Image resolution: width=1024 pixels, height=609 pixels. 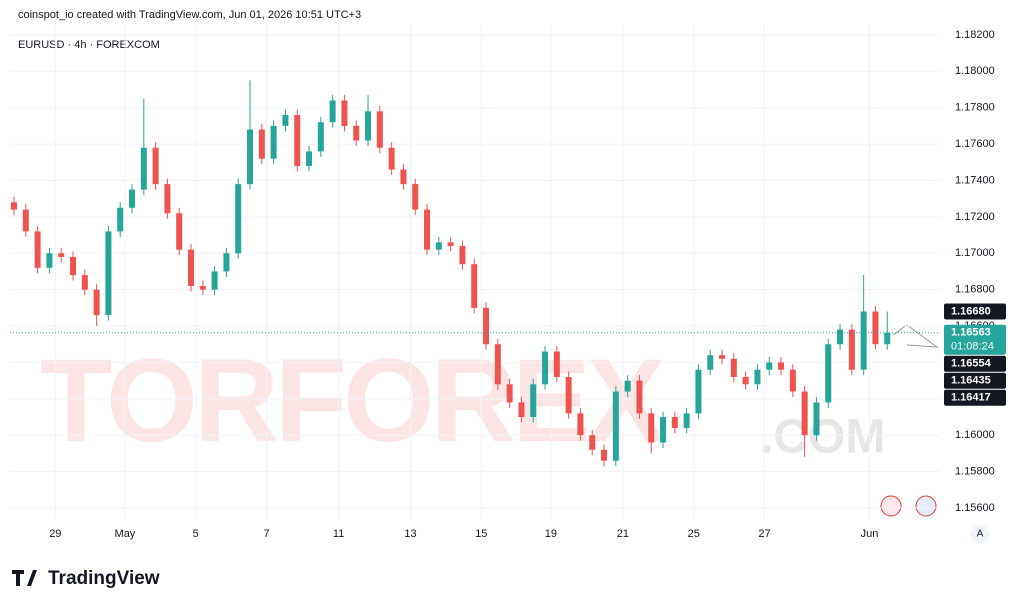 I want to click on x-tick-label: 19, so click(x=551, y=534).